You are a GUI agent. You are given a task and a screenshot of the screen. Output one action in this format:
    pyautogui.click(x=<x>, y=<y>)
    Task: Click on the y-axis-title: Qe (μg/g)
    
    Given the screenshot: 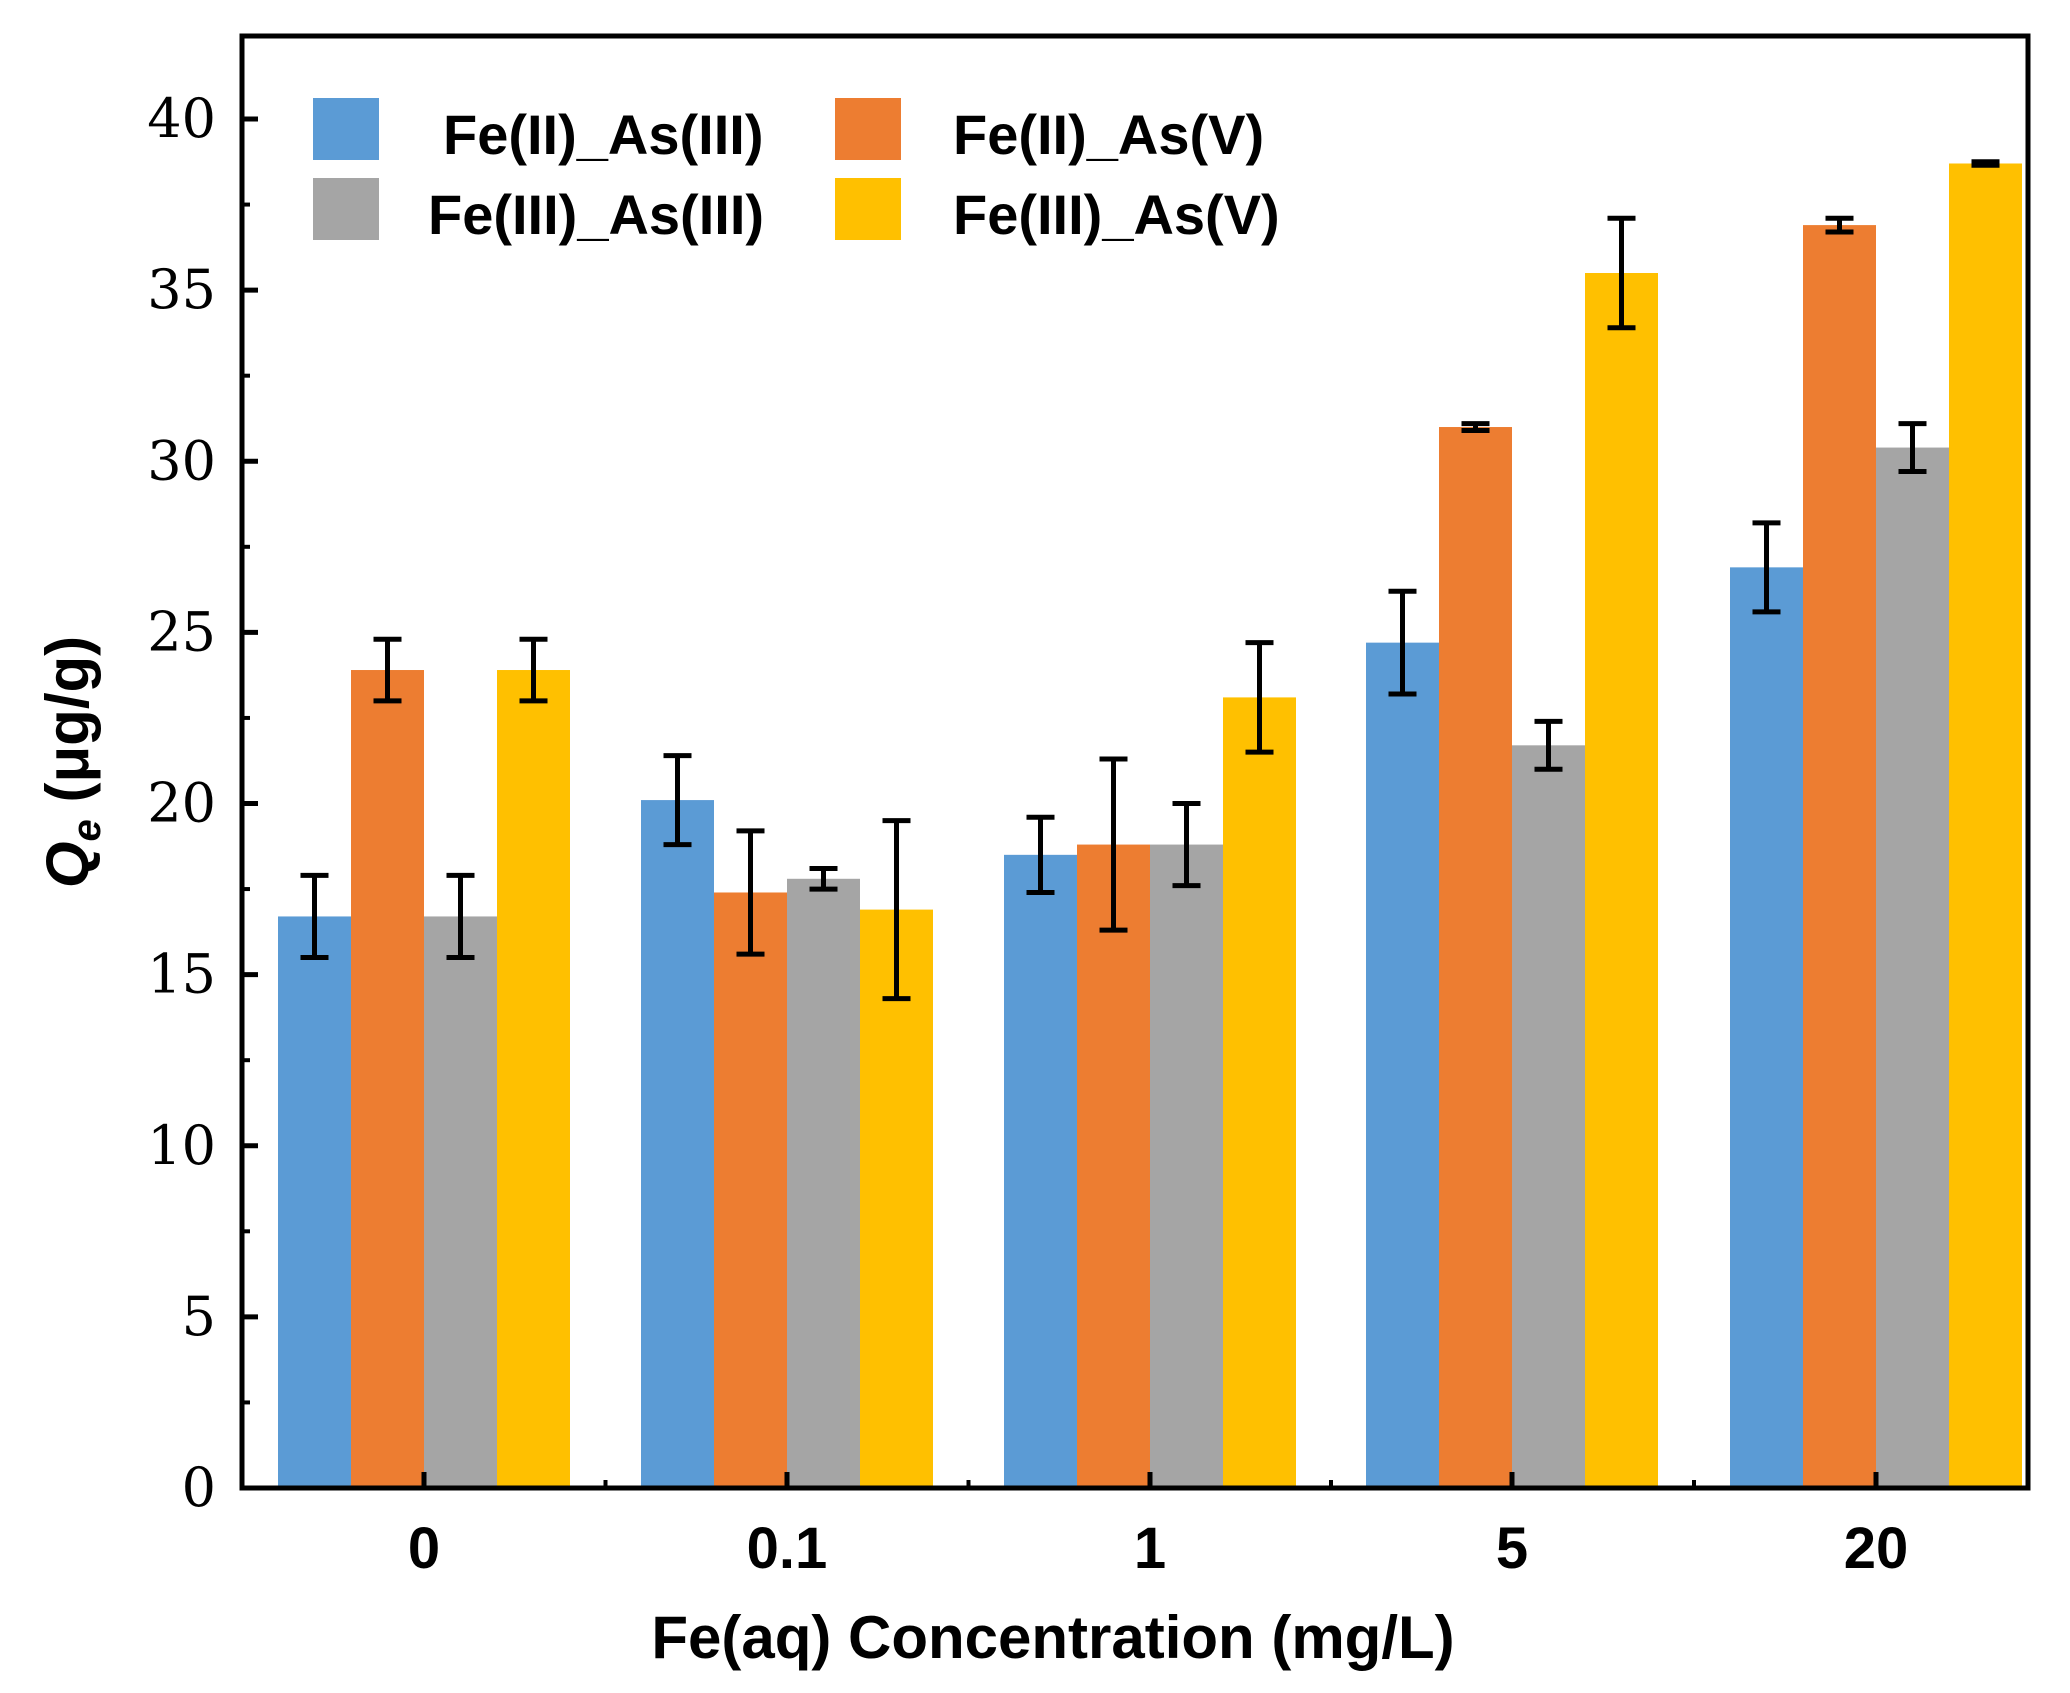 What is the action you would take?
    pyautogui.click(x=71, y=762)
    